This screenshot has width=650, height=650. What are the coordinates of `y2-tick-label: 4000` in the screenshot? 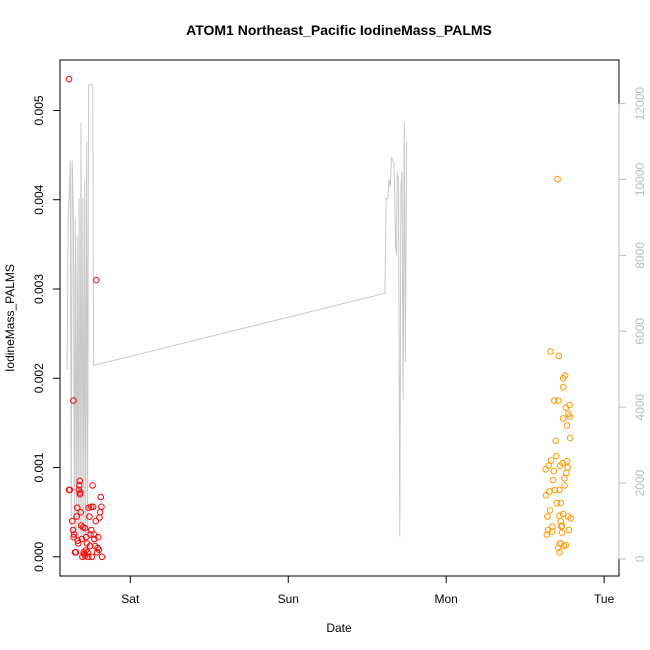 It's located at (640, 406).